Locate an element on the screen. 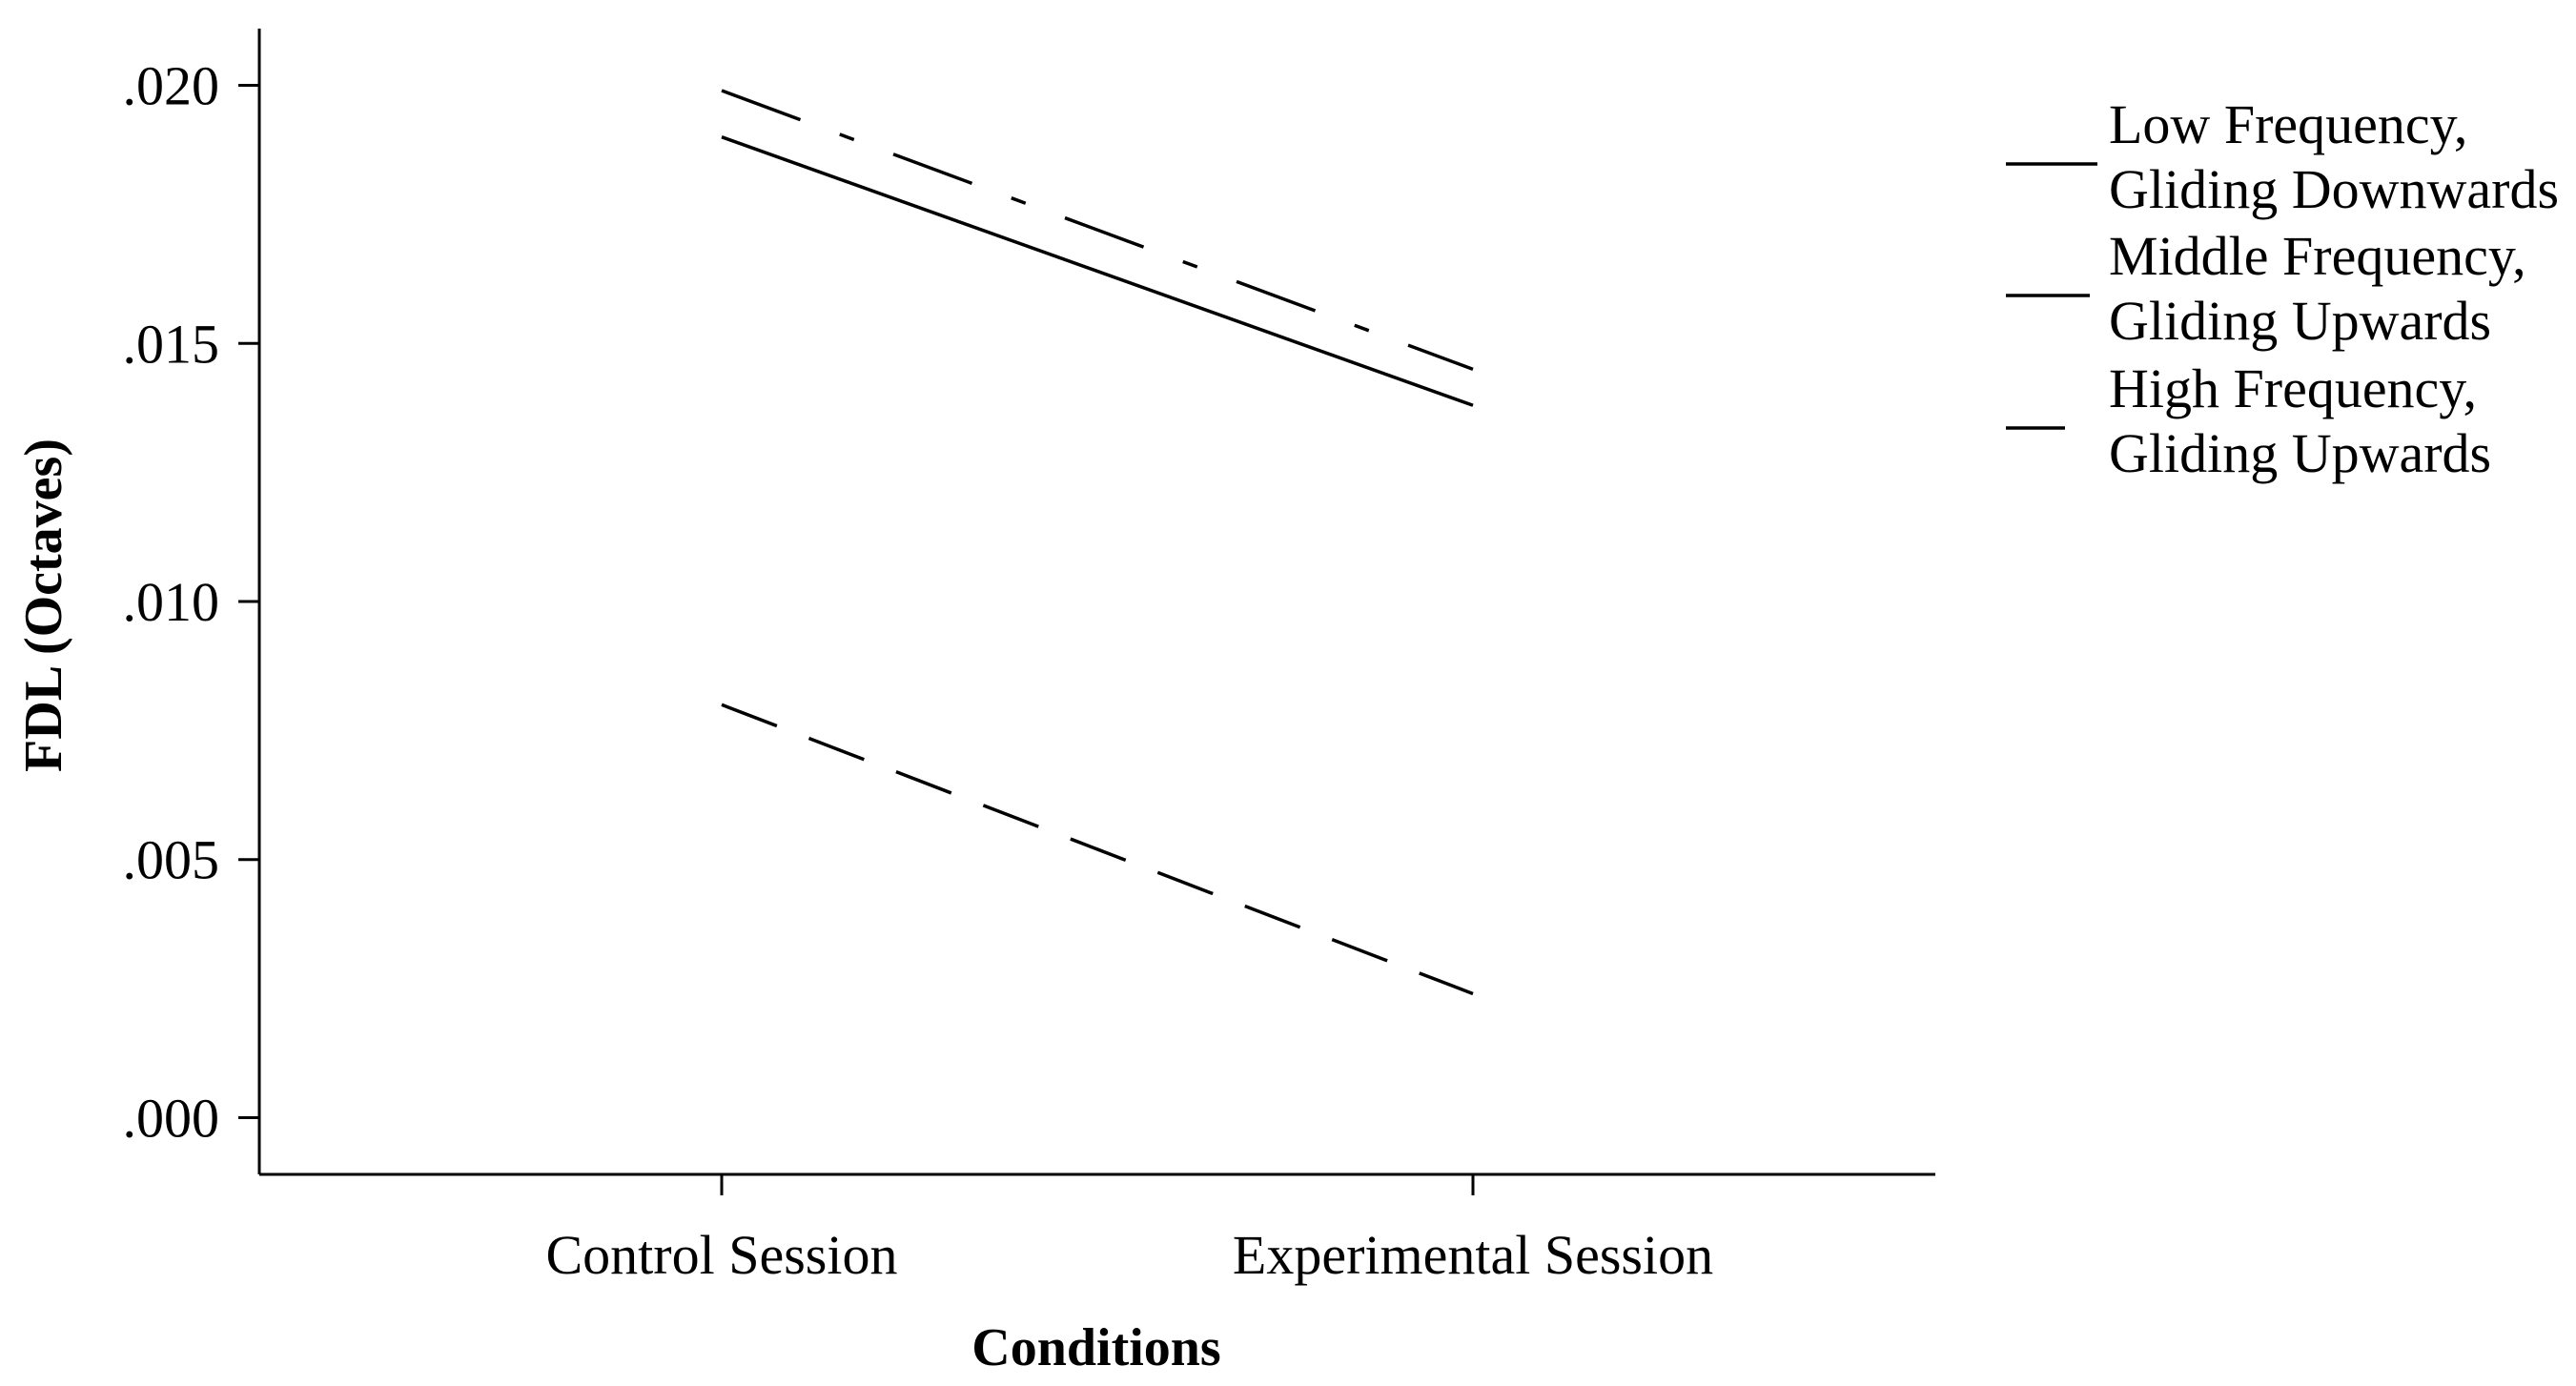 The width and height of the screenshot is (2576, 1386). x-axis-title: Conditions is located at coordinates (1096, 1347).